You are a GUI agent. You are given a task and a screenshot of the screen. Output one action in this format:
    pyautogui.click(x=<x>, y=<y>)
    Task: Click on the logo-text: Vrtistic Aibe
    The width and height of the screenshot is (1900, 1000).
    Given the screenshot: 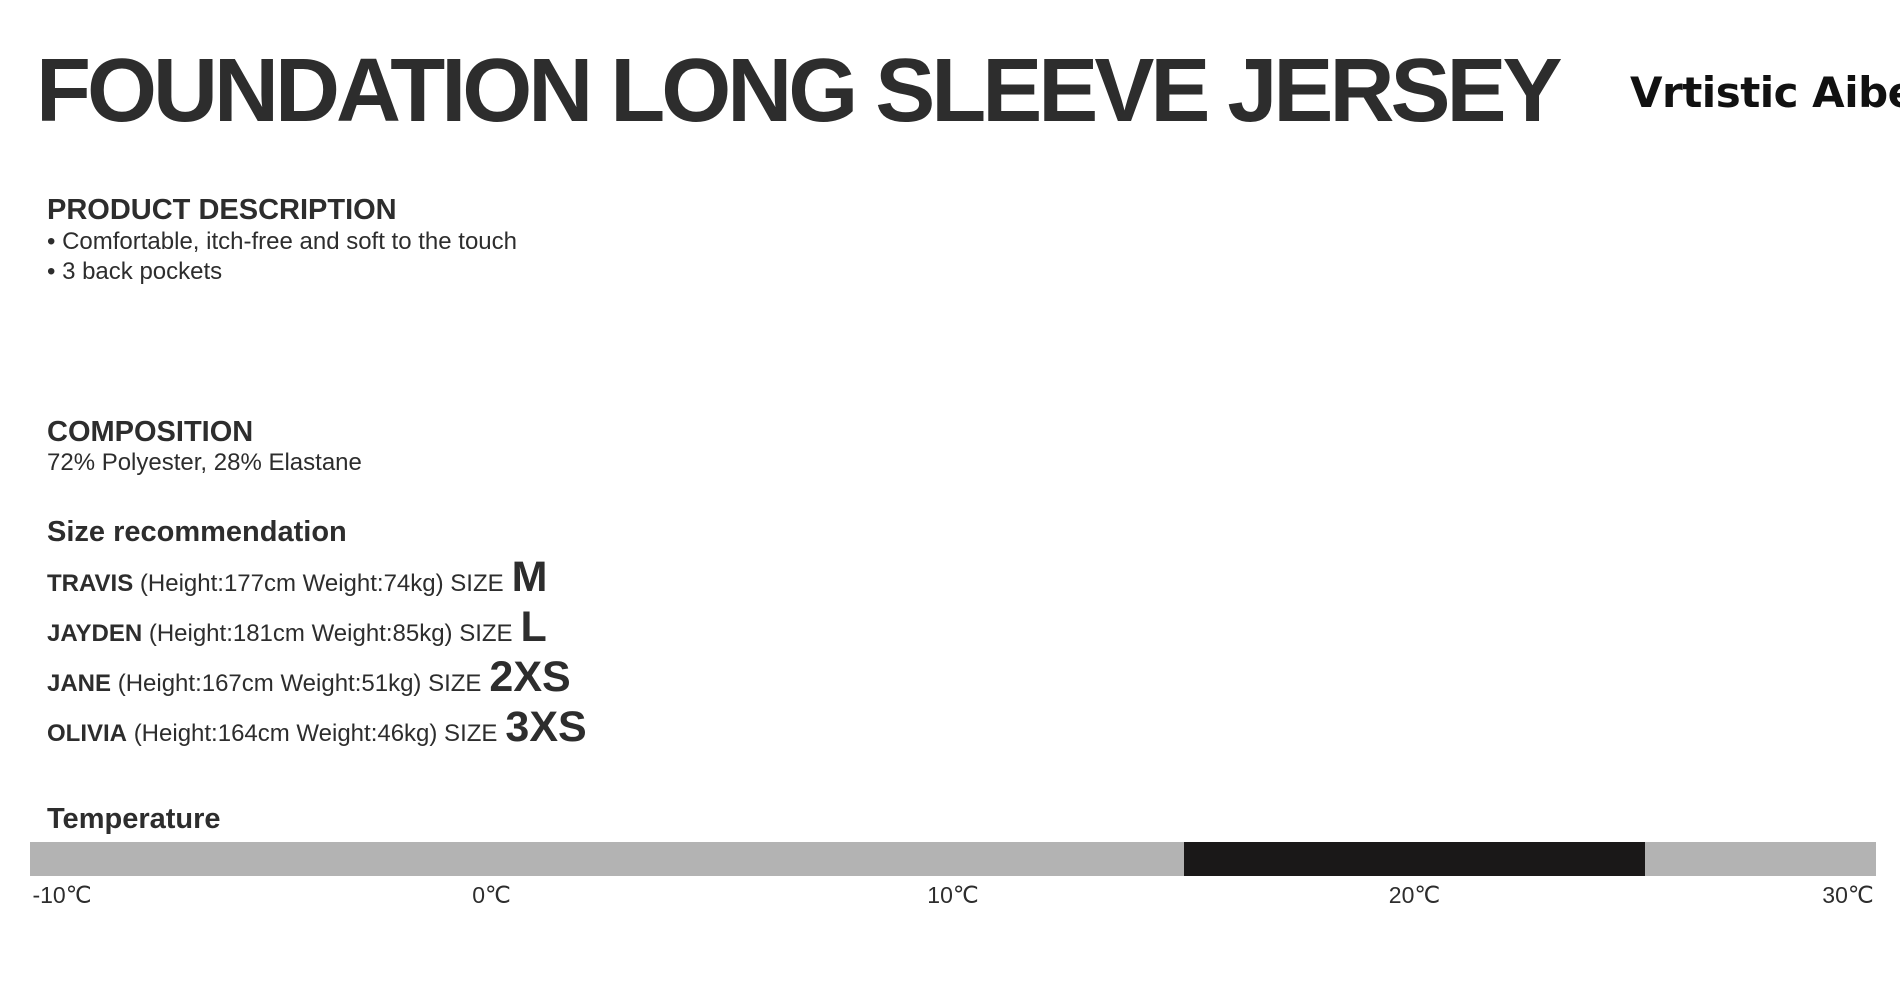 What is the action you would take?
    pyautogui.click(x=1765, y=92)
    